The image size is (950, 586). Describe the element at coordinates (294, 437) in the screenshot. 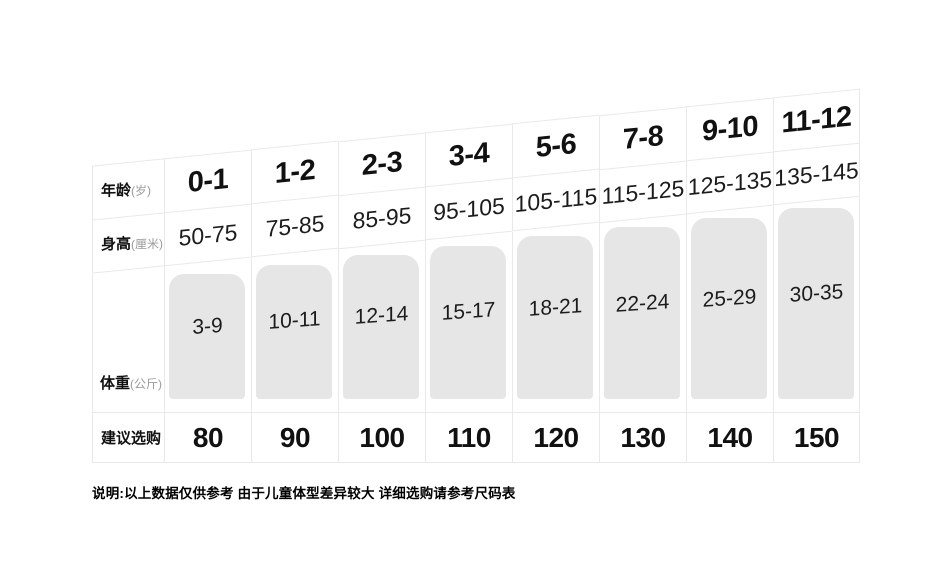

I see `size-value: 90` at that location.